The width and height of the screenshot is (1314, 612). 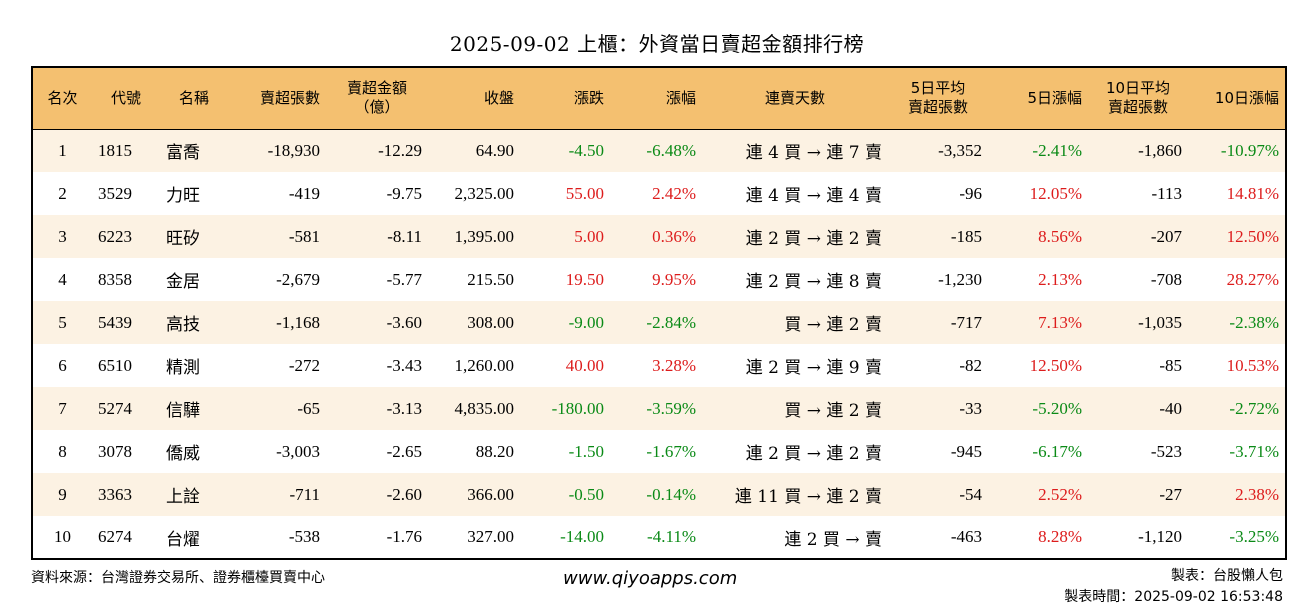 I want to click on cell-sell-days: 連 2 買 → 連 9 賣, so click(x=813, y=368).